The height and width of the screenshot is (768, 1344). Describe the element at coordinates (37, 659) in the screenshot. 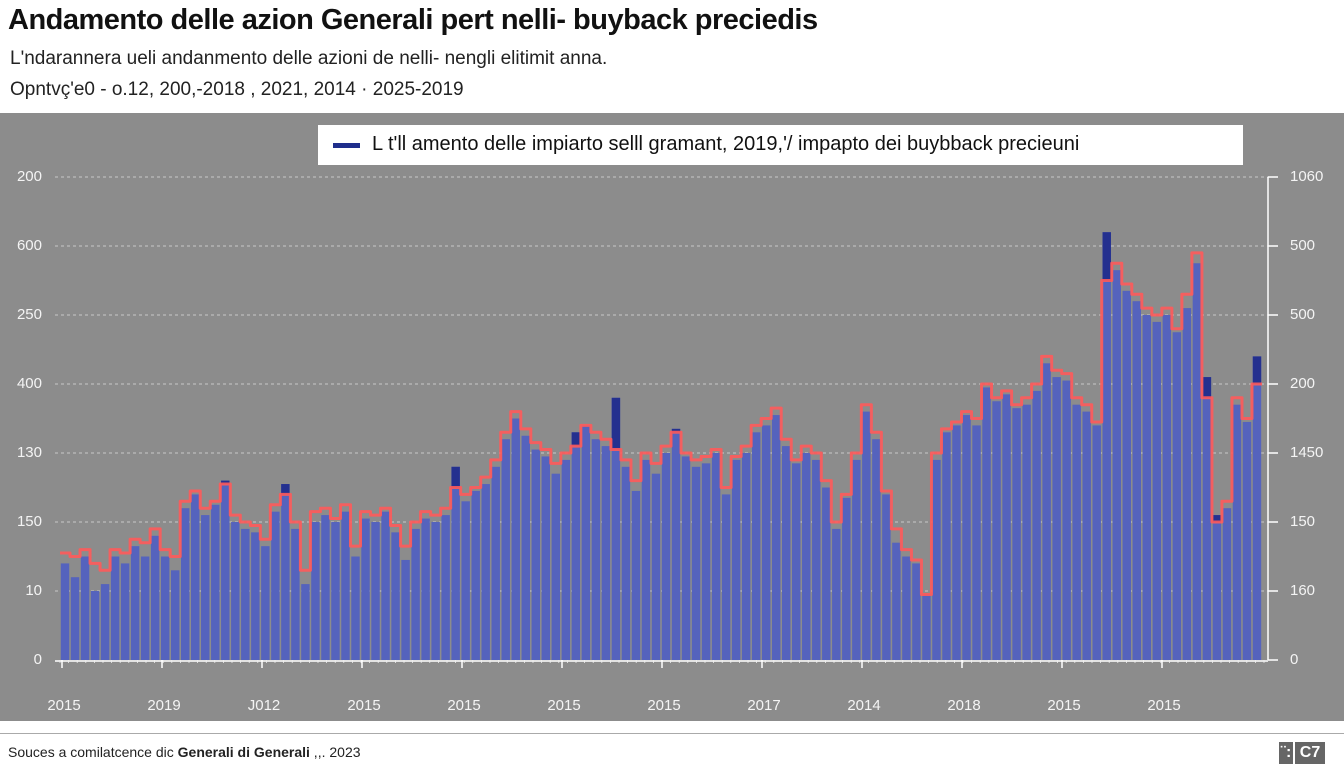

I see `y-tick-label-left: 0` at that location.